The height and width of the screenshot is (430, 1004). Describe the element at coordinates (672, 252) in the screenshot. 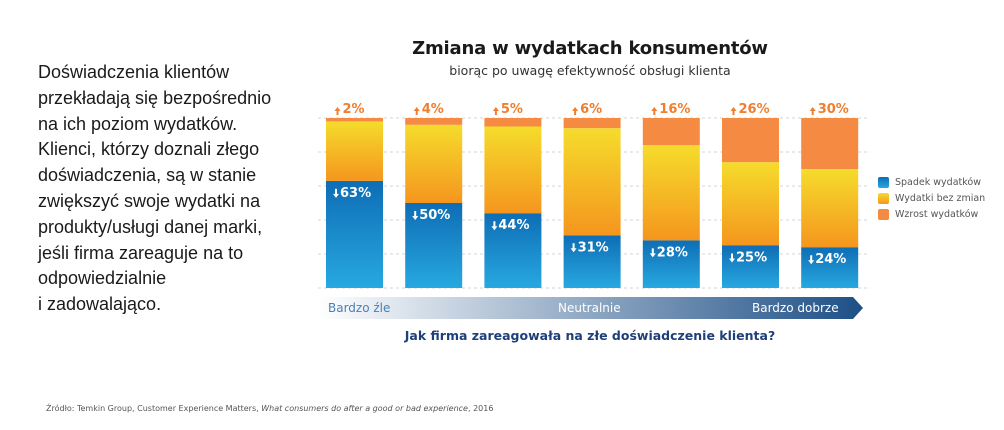

I see `decrease-value: 28%` at that location.